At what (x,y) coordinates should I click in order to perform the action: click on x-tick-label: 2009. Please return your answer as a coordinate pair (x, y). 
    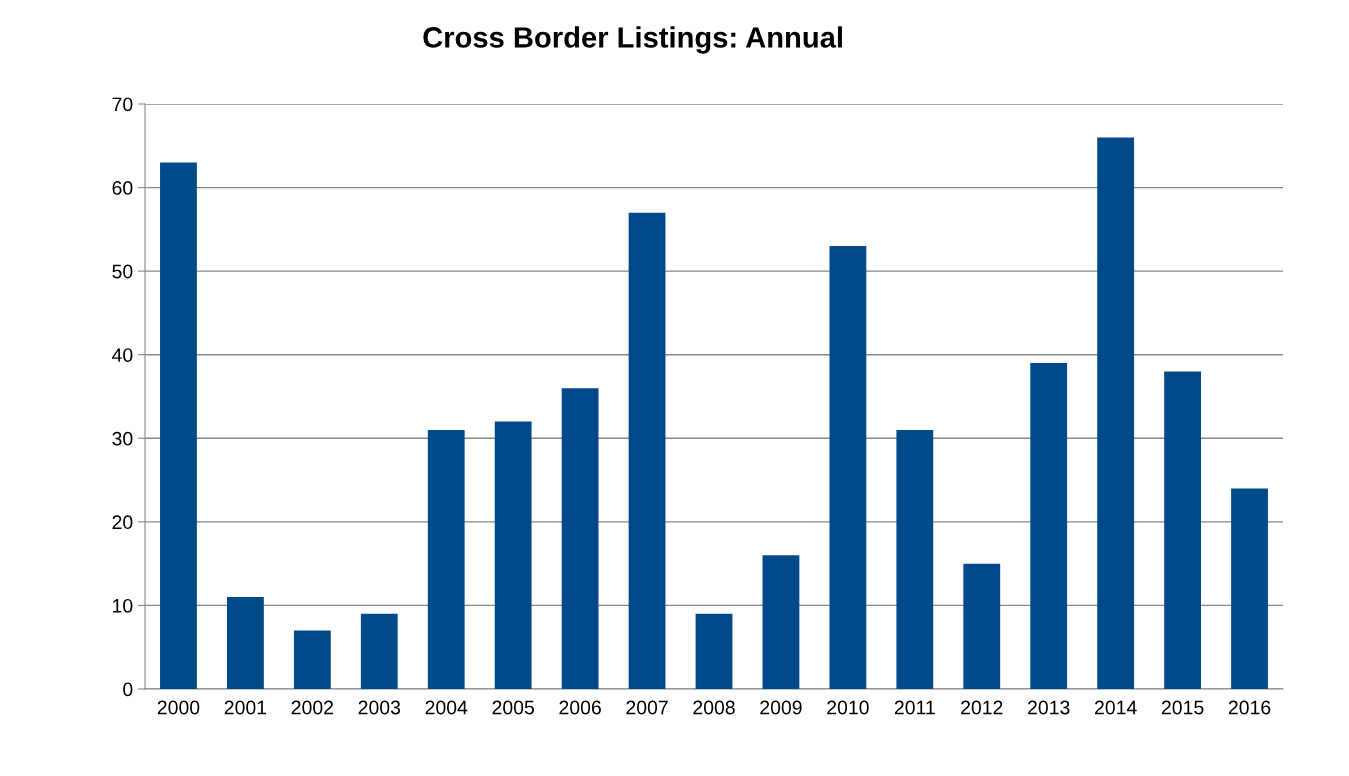
    Looking at the image, I should click on (781, 707).